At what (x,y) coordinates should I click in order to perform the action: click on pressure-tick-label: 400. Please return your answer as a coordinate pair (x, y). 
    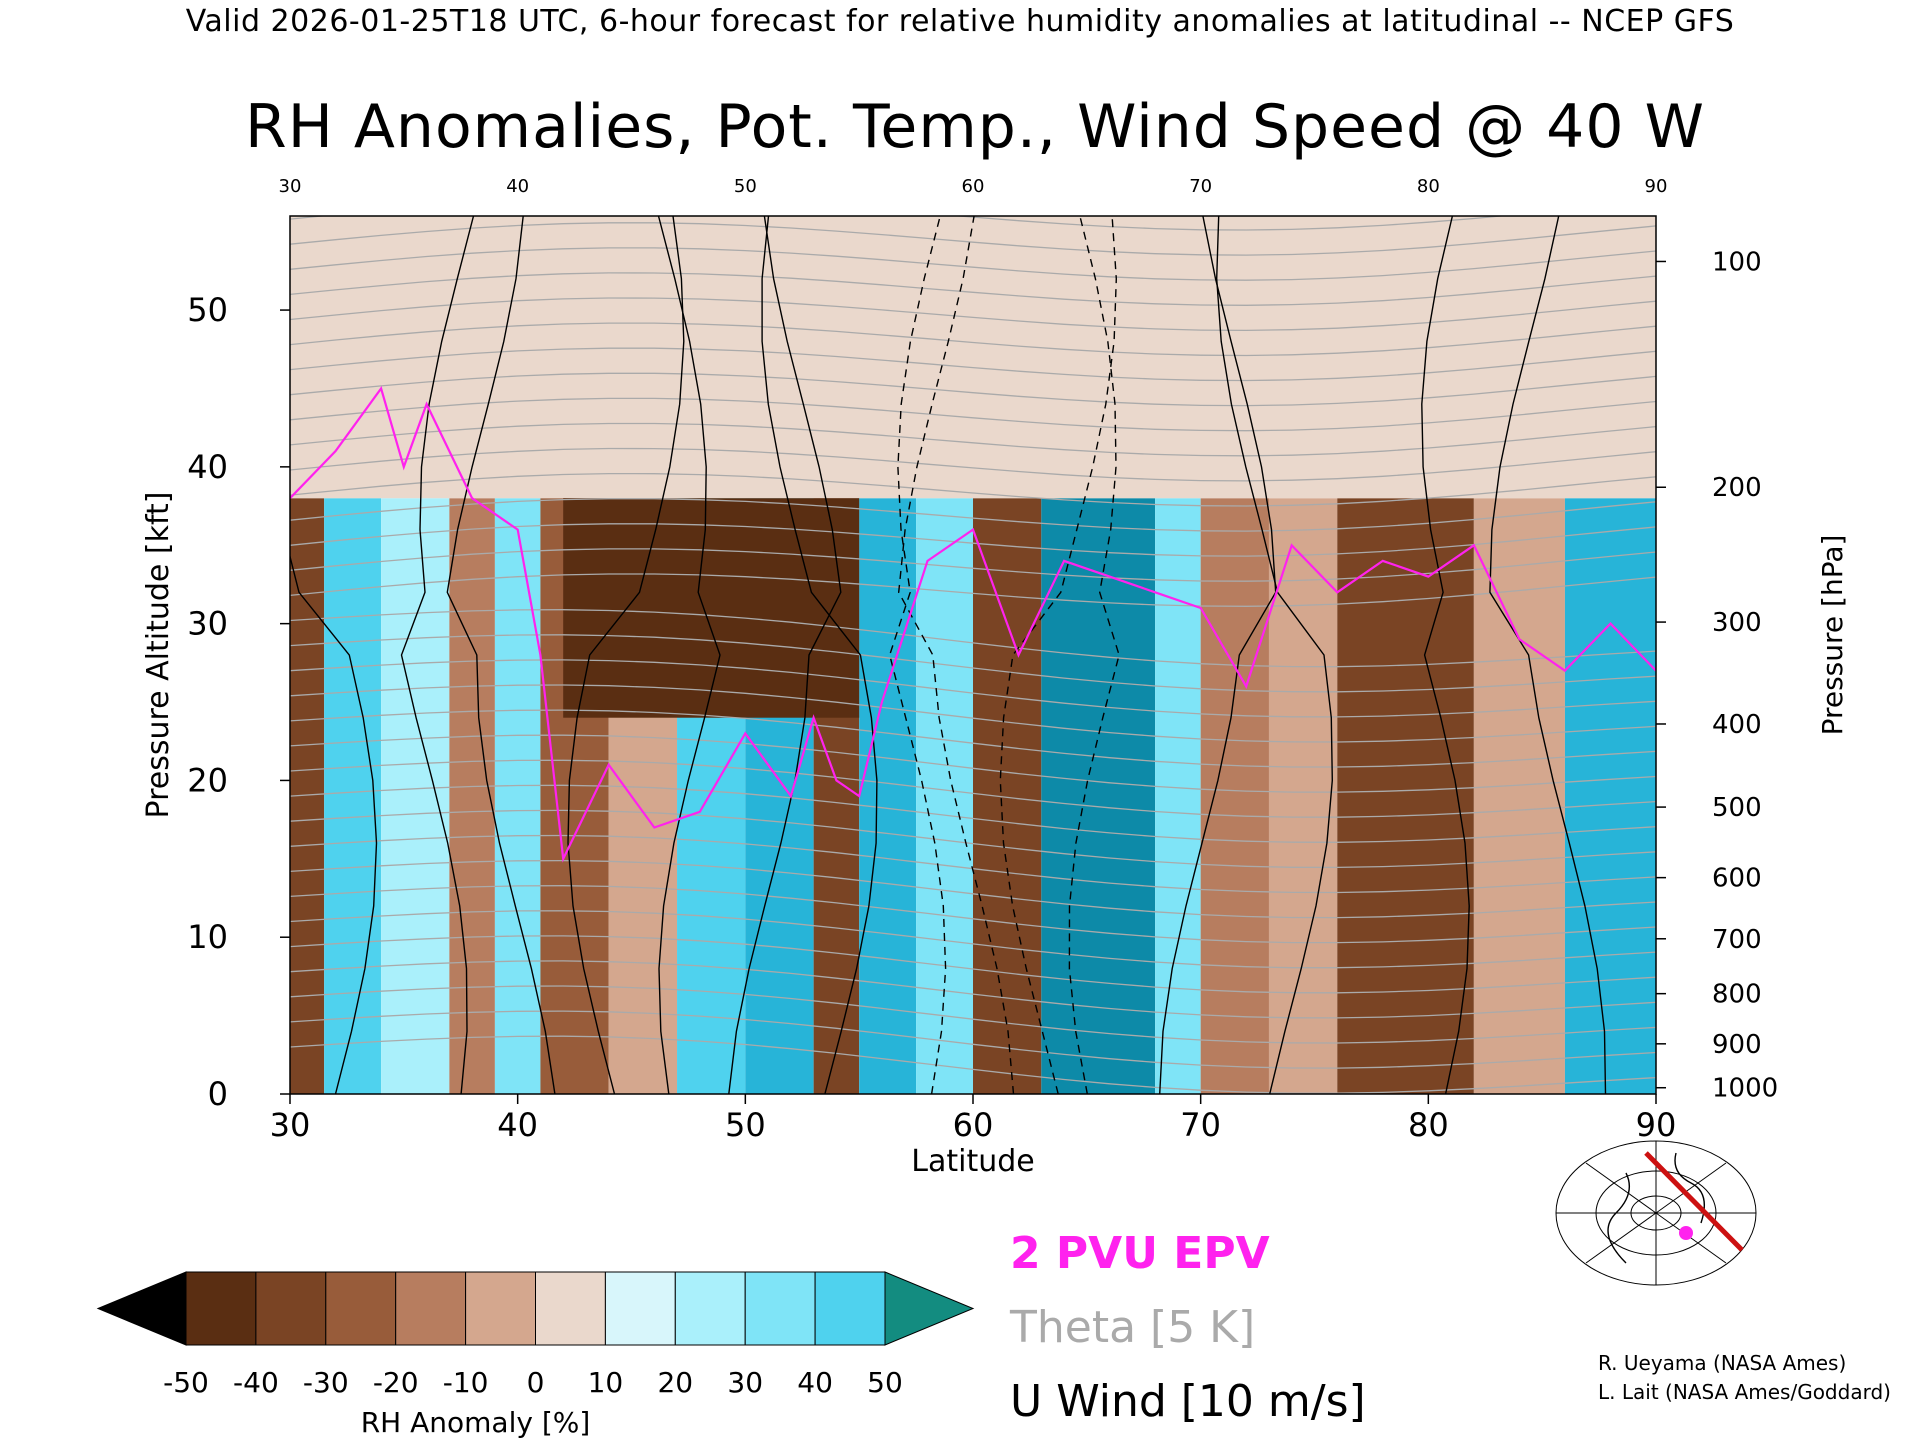
    Looking at the image, I should click on (1737, 725).